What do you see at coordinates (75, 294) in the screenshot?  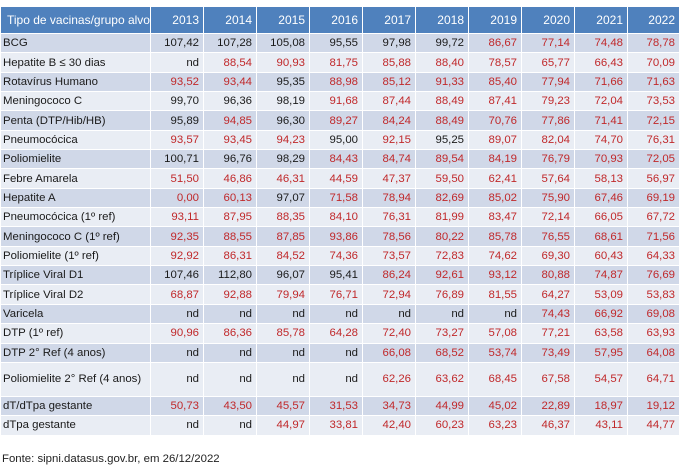 I see `vaccine-name-cell: Tríplice Viral D2` at bounding box center [75, 294].